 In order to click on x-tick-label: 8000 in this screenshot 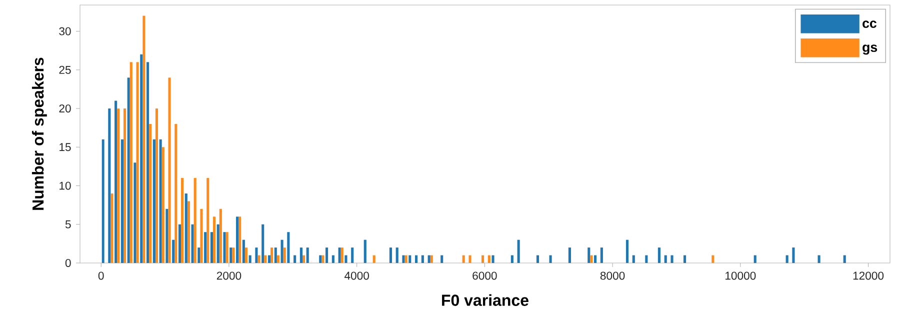, I will do `click(612, 276)`.